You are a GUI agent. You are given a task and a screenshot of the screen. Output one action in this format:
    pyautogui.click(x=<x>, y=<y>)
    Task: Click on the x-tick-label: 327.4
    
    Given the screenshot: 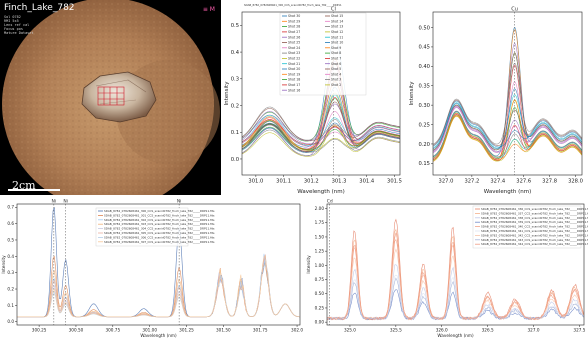 What is the action you would take?
    pyautogui.click(x=498, y=182)
    